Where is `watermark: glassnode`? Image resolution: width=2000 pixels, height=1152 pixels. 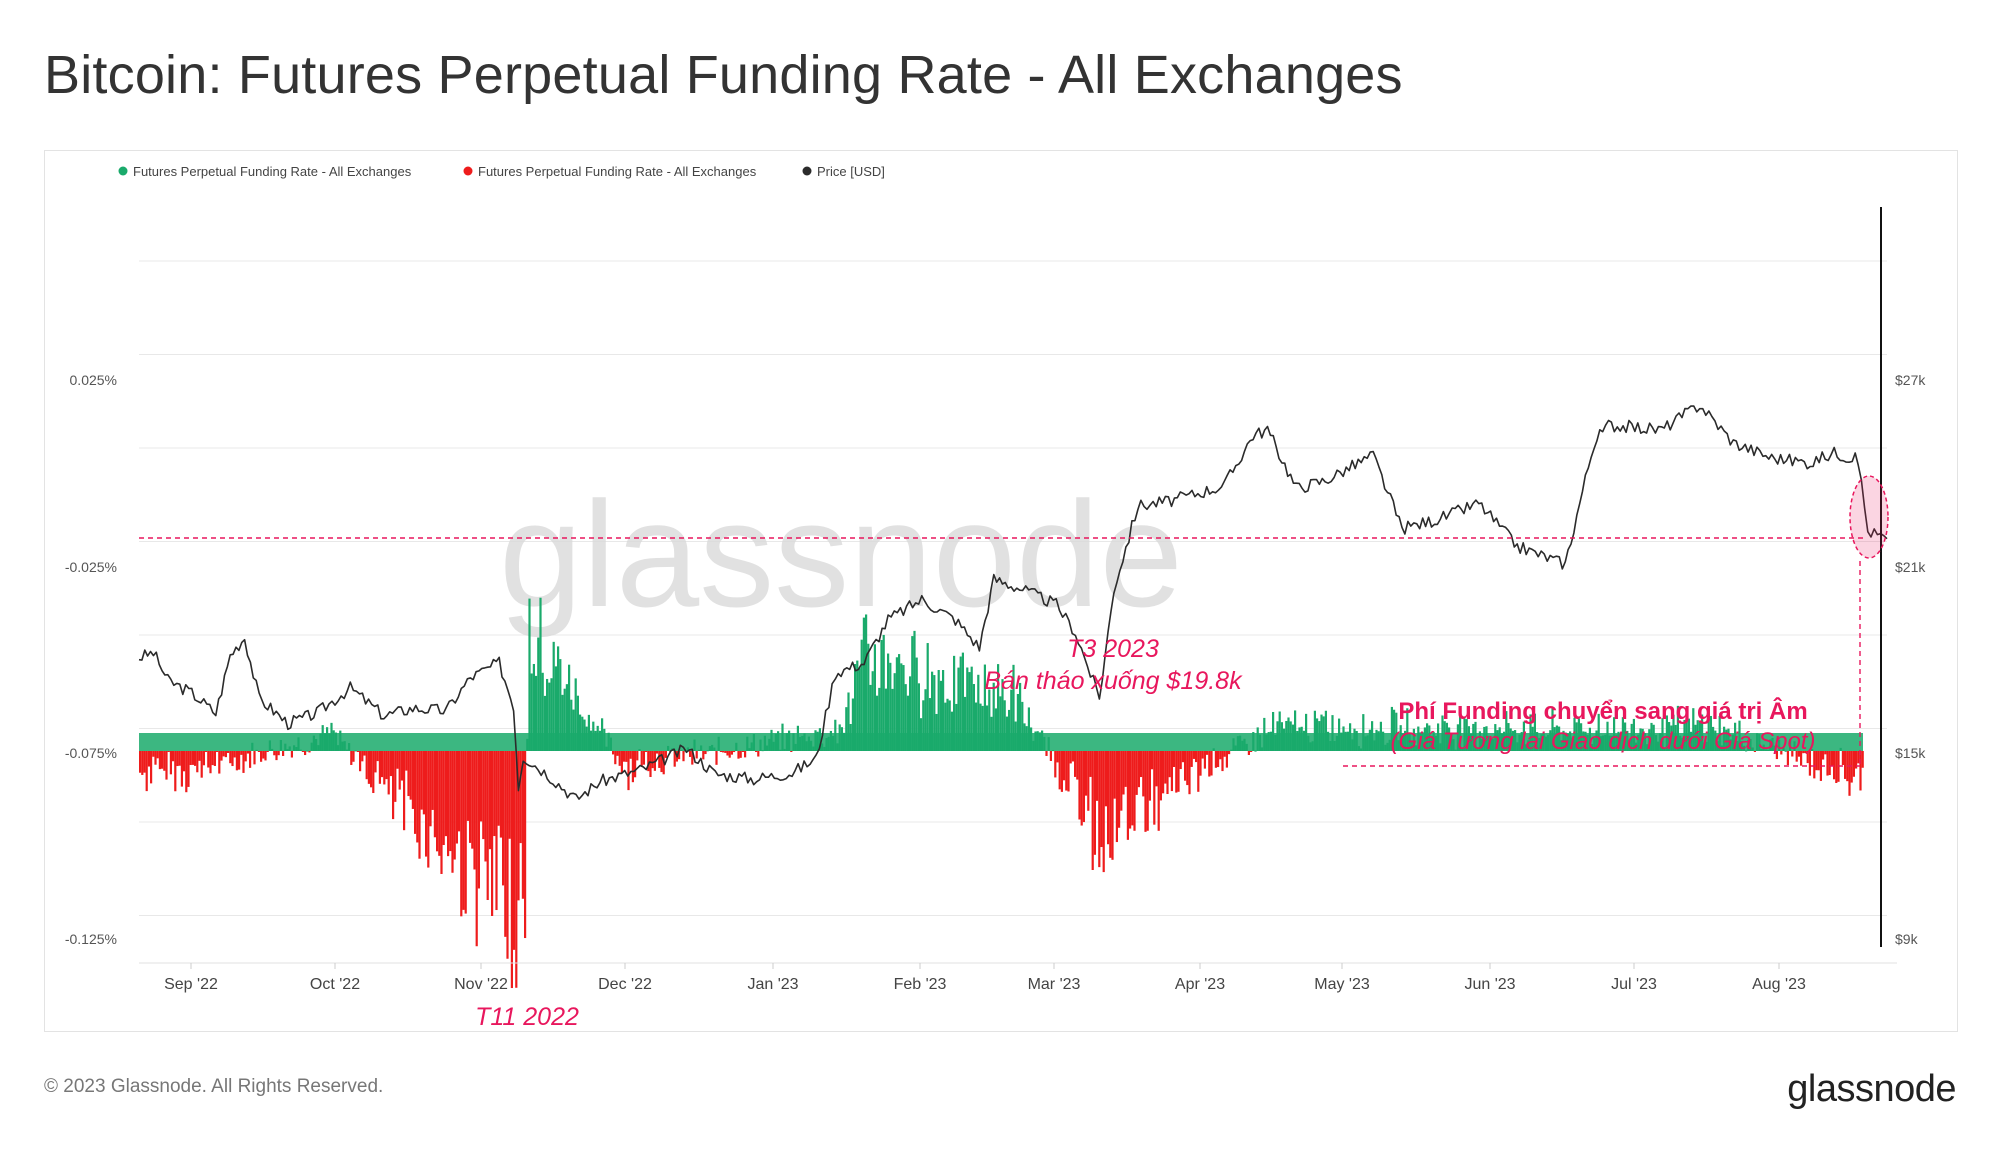 watermark: glassnode is located at coordinates (841, 554).